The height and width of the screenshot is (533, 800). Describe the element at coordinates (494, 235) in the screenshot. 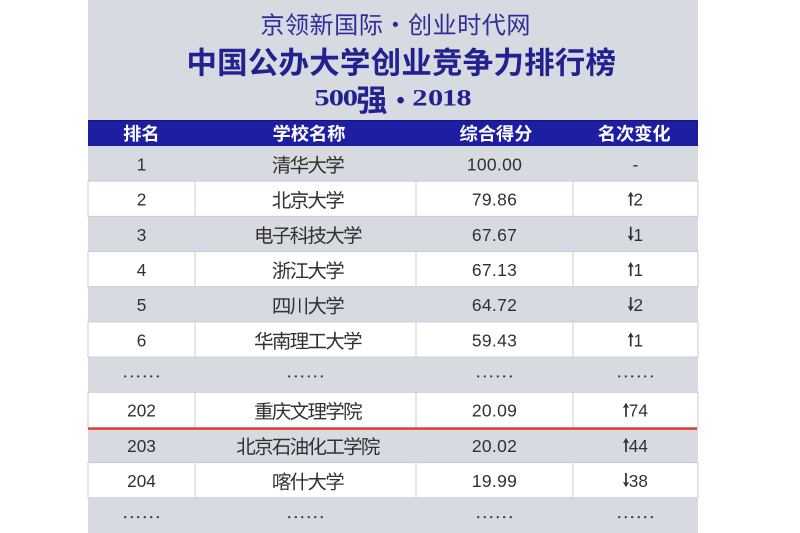

I see `svg-text: 67.67` at that location.